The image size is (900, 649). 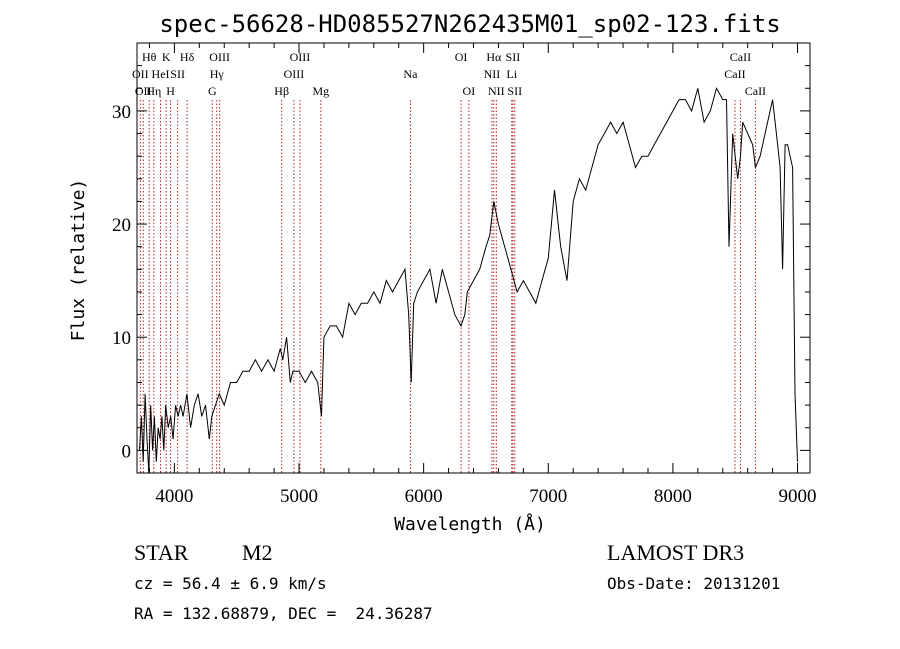 What do you see at coordinates (734, 74) in the screenshot?
I see `marker-label-25: CaII` at bounding box center [734, 74].